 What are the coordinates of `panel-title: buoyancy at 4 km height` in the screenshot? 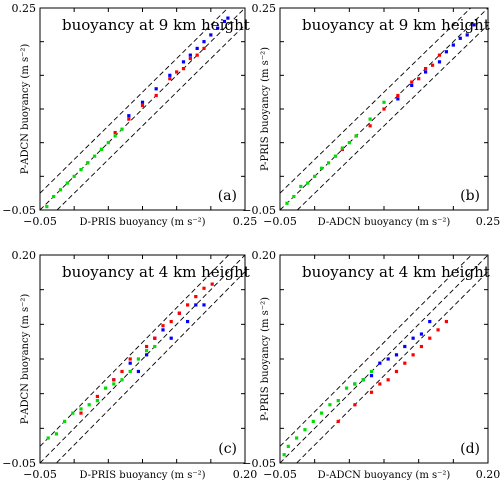 It's located at (396, 272).